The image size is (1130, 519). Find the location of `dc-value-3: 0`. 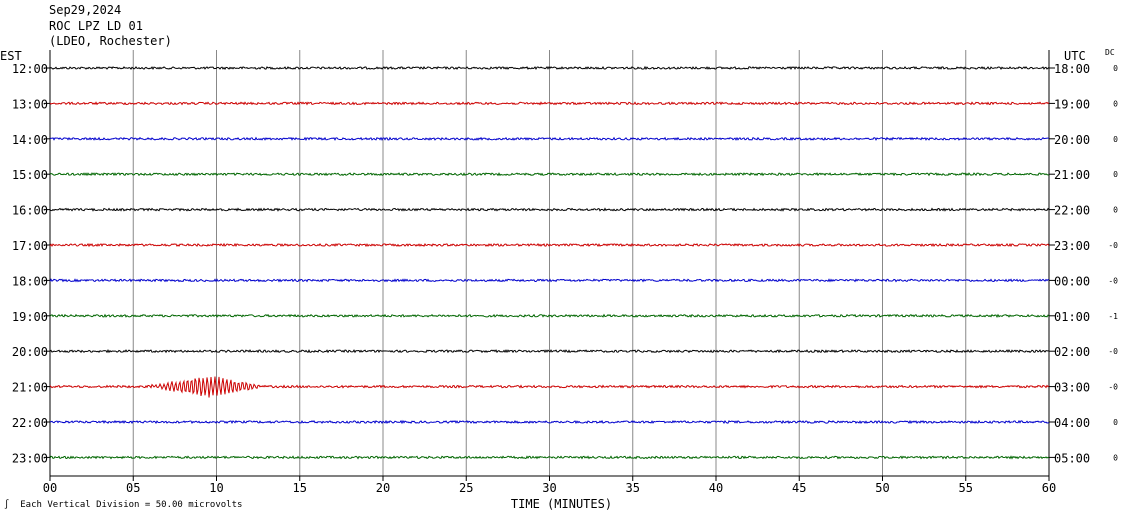

dc-value-3: 0 is located at coordinates (1115, 174).